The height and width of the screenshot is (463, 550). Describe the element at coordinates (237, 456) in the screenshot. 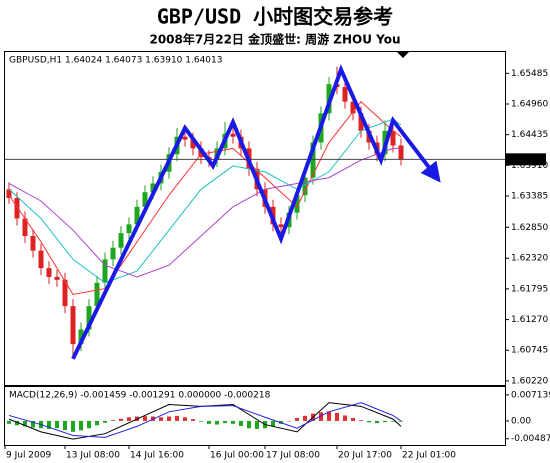

I see `x-tick-label: 16 Jul 00:00` at that location.